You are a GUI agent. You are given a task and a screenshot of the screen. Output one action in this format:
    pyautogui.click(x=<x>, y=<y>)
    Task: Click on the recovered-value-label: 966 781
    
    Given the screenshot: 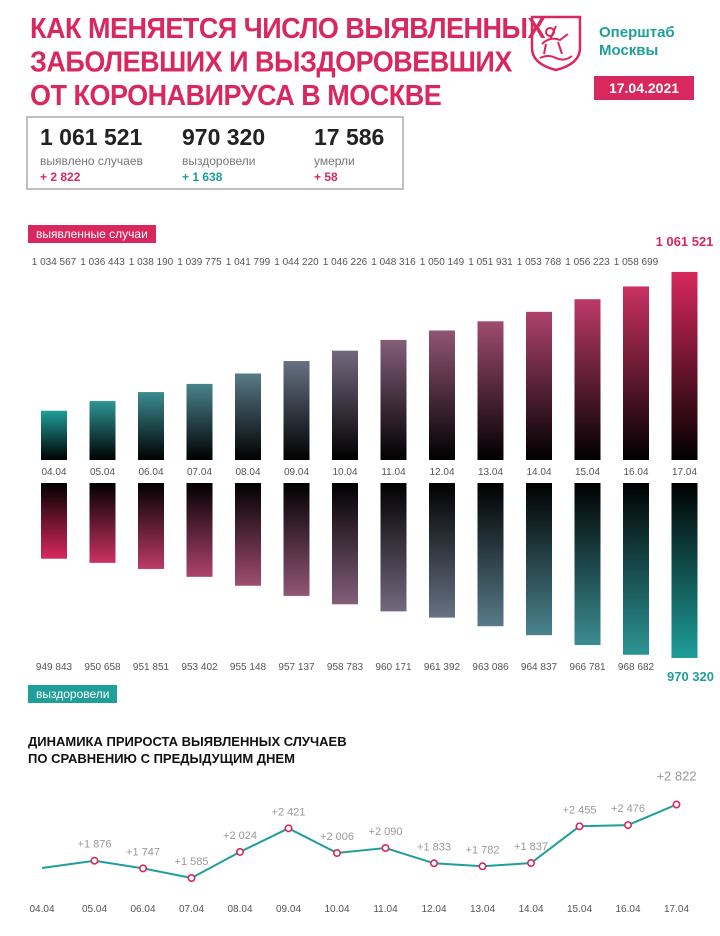 What is the action you would take?
    pyautogui.click(x=587, y=667)
    